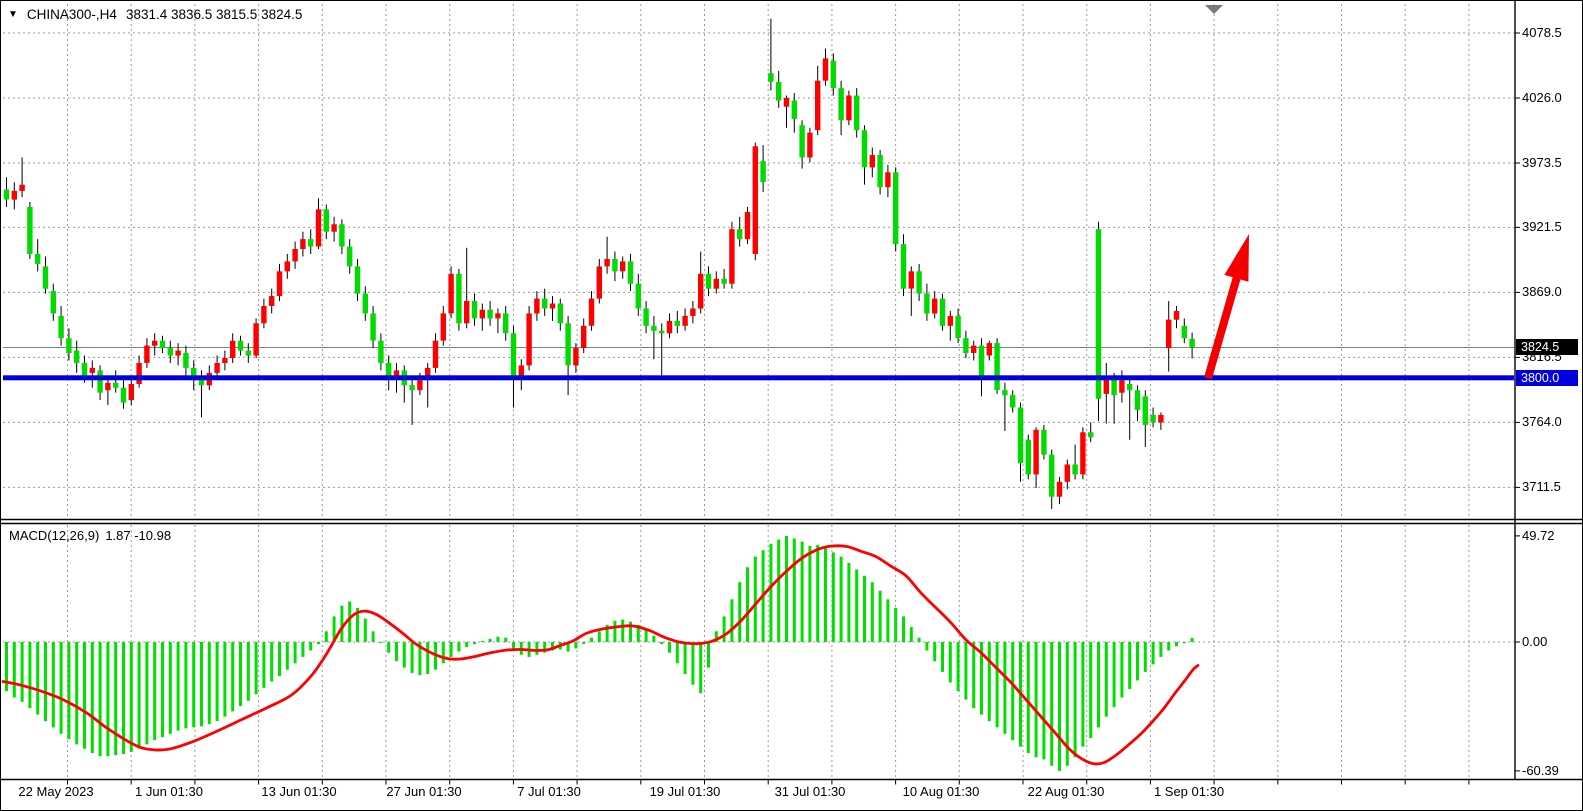  I want to click on trend-arrow-shaft, so click(1222, 328).